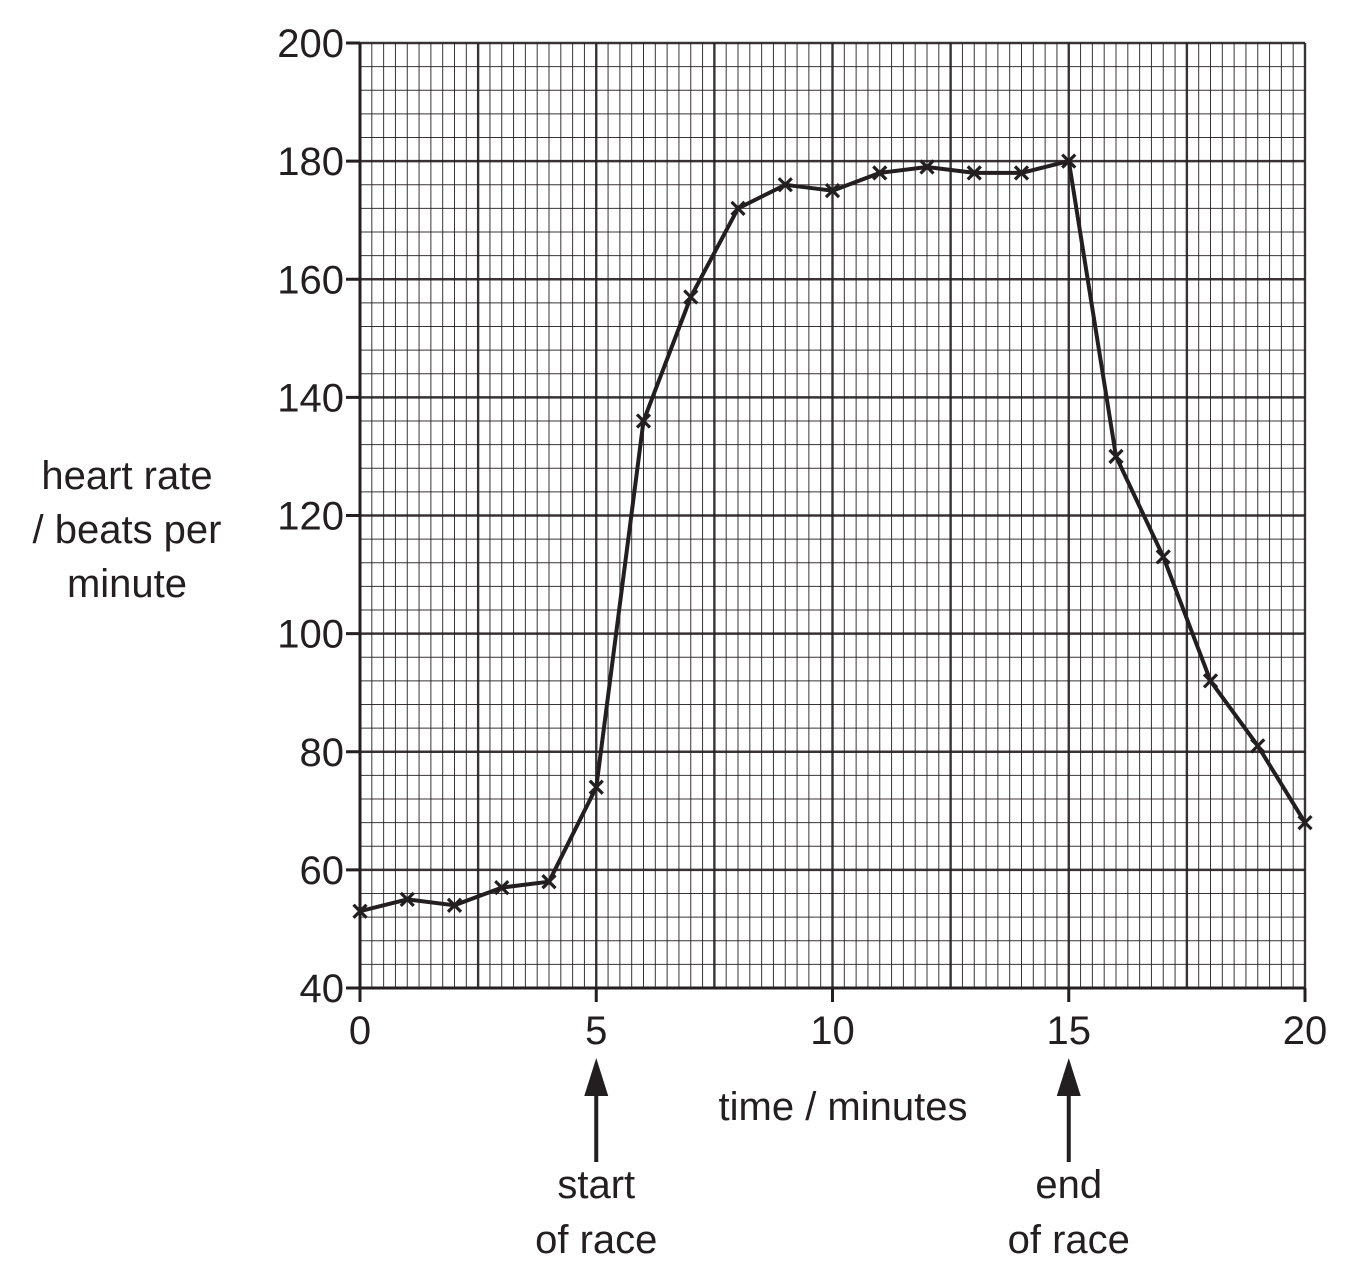  Describe the element at coordinates (322, 753) in the screenshot. I see `y-tick-label: 80` at that location.